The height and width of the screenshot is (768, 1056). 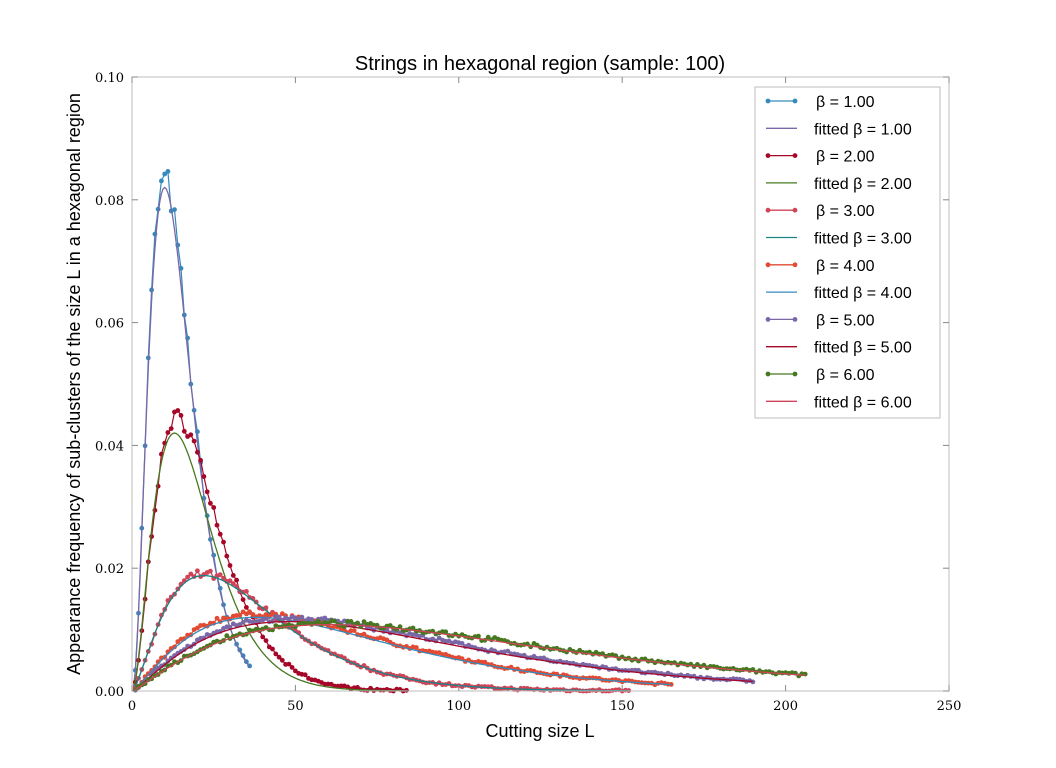 I want to click on x-tick-label: 50, so click(x=295, y=706).